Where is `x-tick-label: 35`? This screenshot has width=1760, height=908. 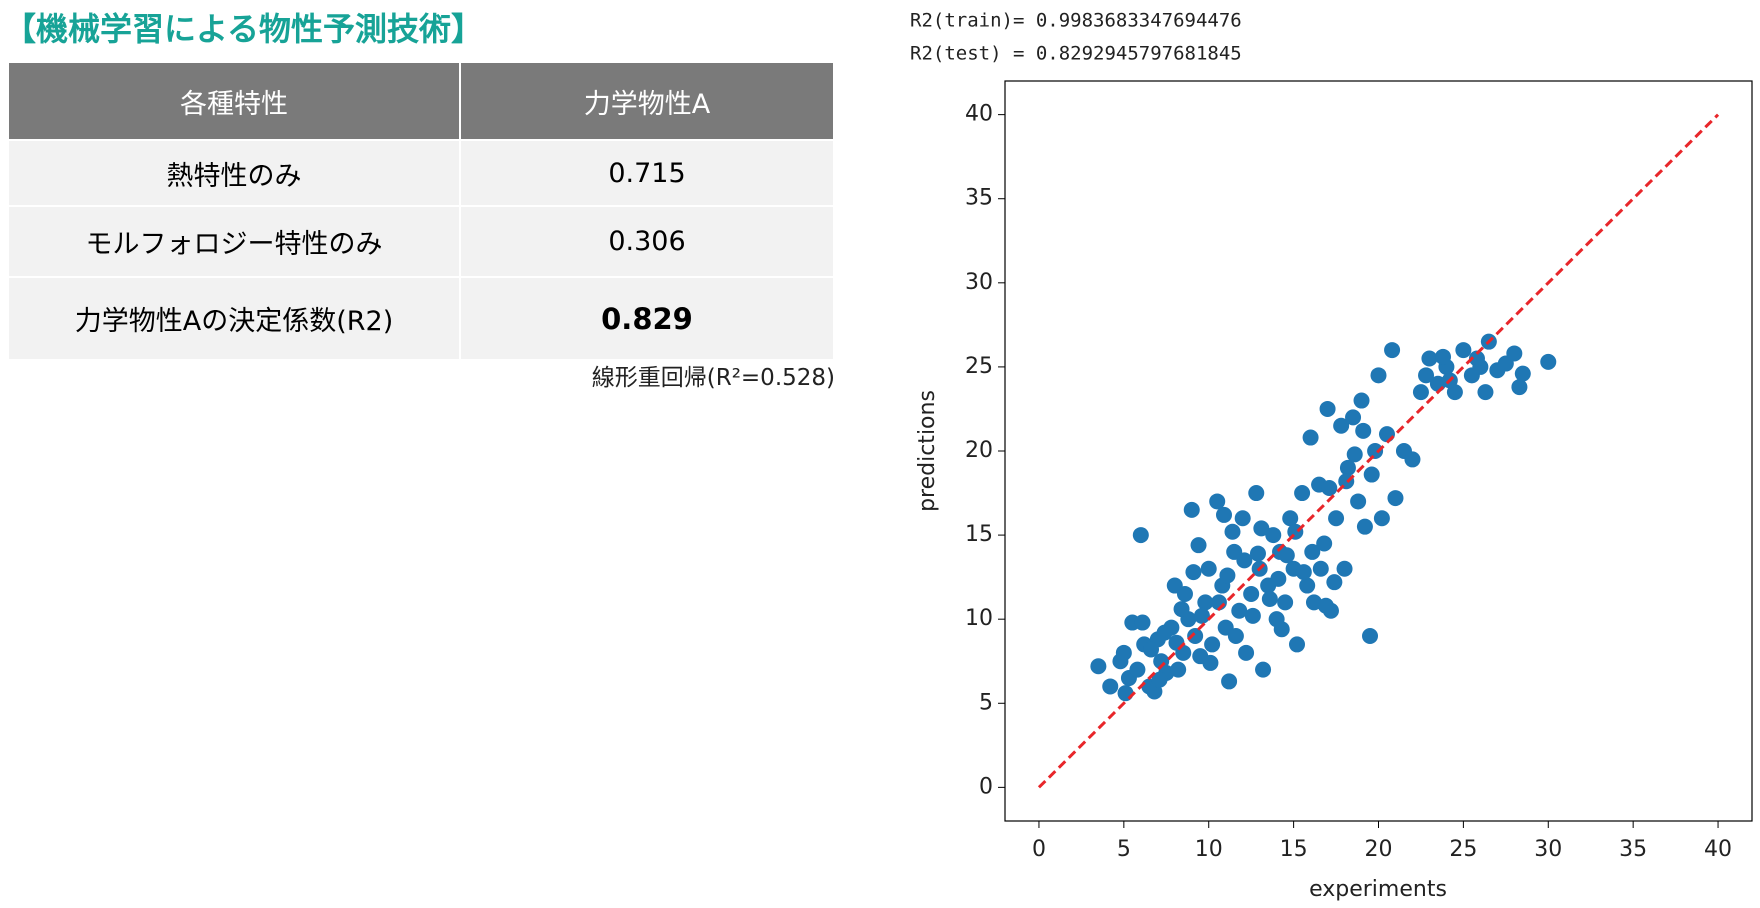 x-tick-label: 35 is located at coordinates (1633, 849).